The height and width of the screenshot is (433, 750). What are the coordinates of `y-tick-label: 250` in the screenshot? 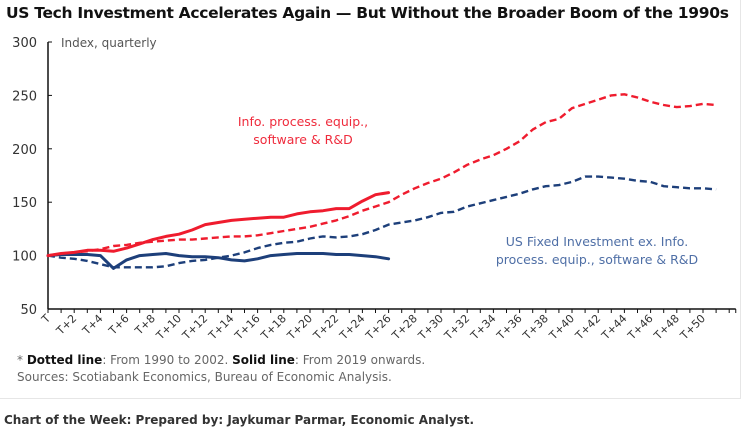 It's located at (24, 96).